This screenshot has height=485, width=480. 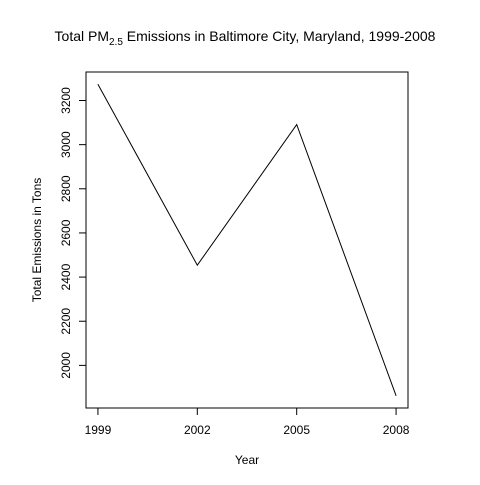 What do you see at coordinates (247, 422) in the screenshot?
I see `x-axis: 1999 2002 2005 2008` at bounding box center [247, 422].